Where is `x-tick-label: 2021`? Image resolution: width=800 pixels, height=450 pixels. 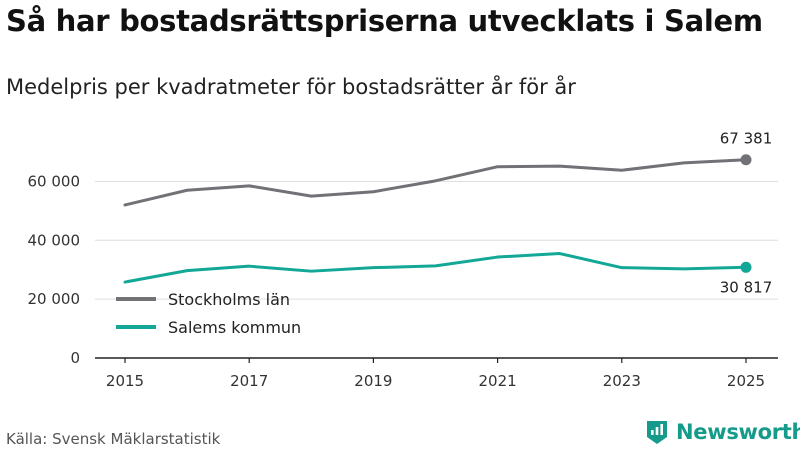
x-tick-label: 2021 is located at coordinates (498, 381).